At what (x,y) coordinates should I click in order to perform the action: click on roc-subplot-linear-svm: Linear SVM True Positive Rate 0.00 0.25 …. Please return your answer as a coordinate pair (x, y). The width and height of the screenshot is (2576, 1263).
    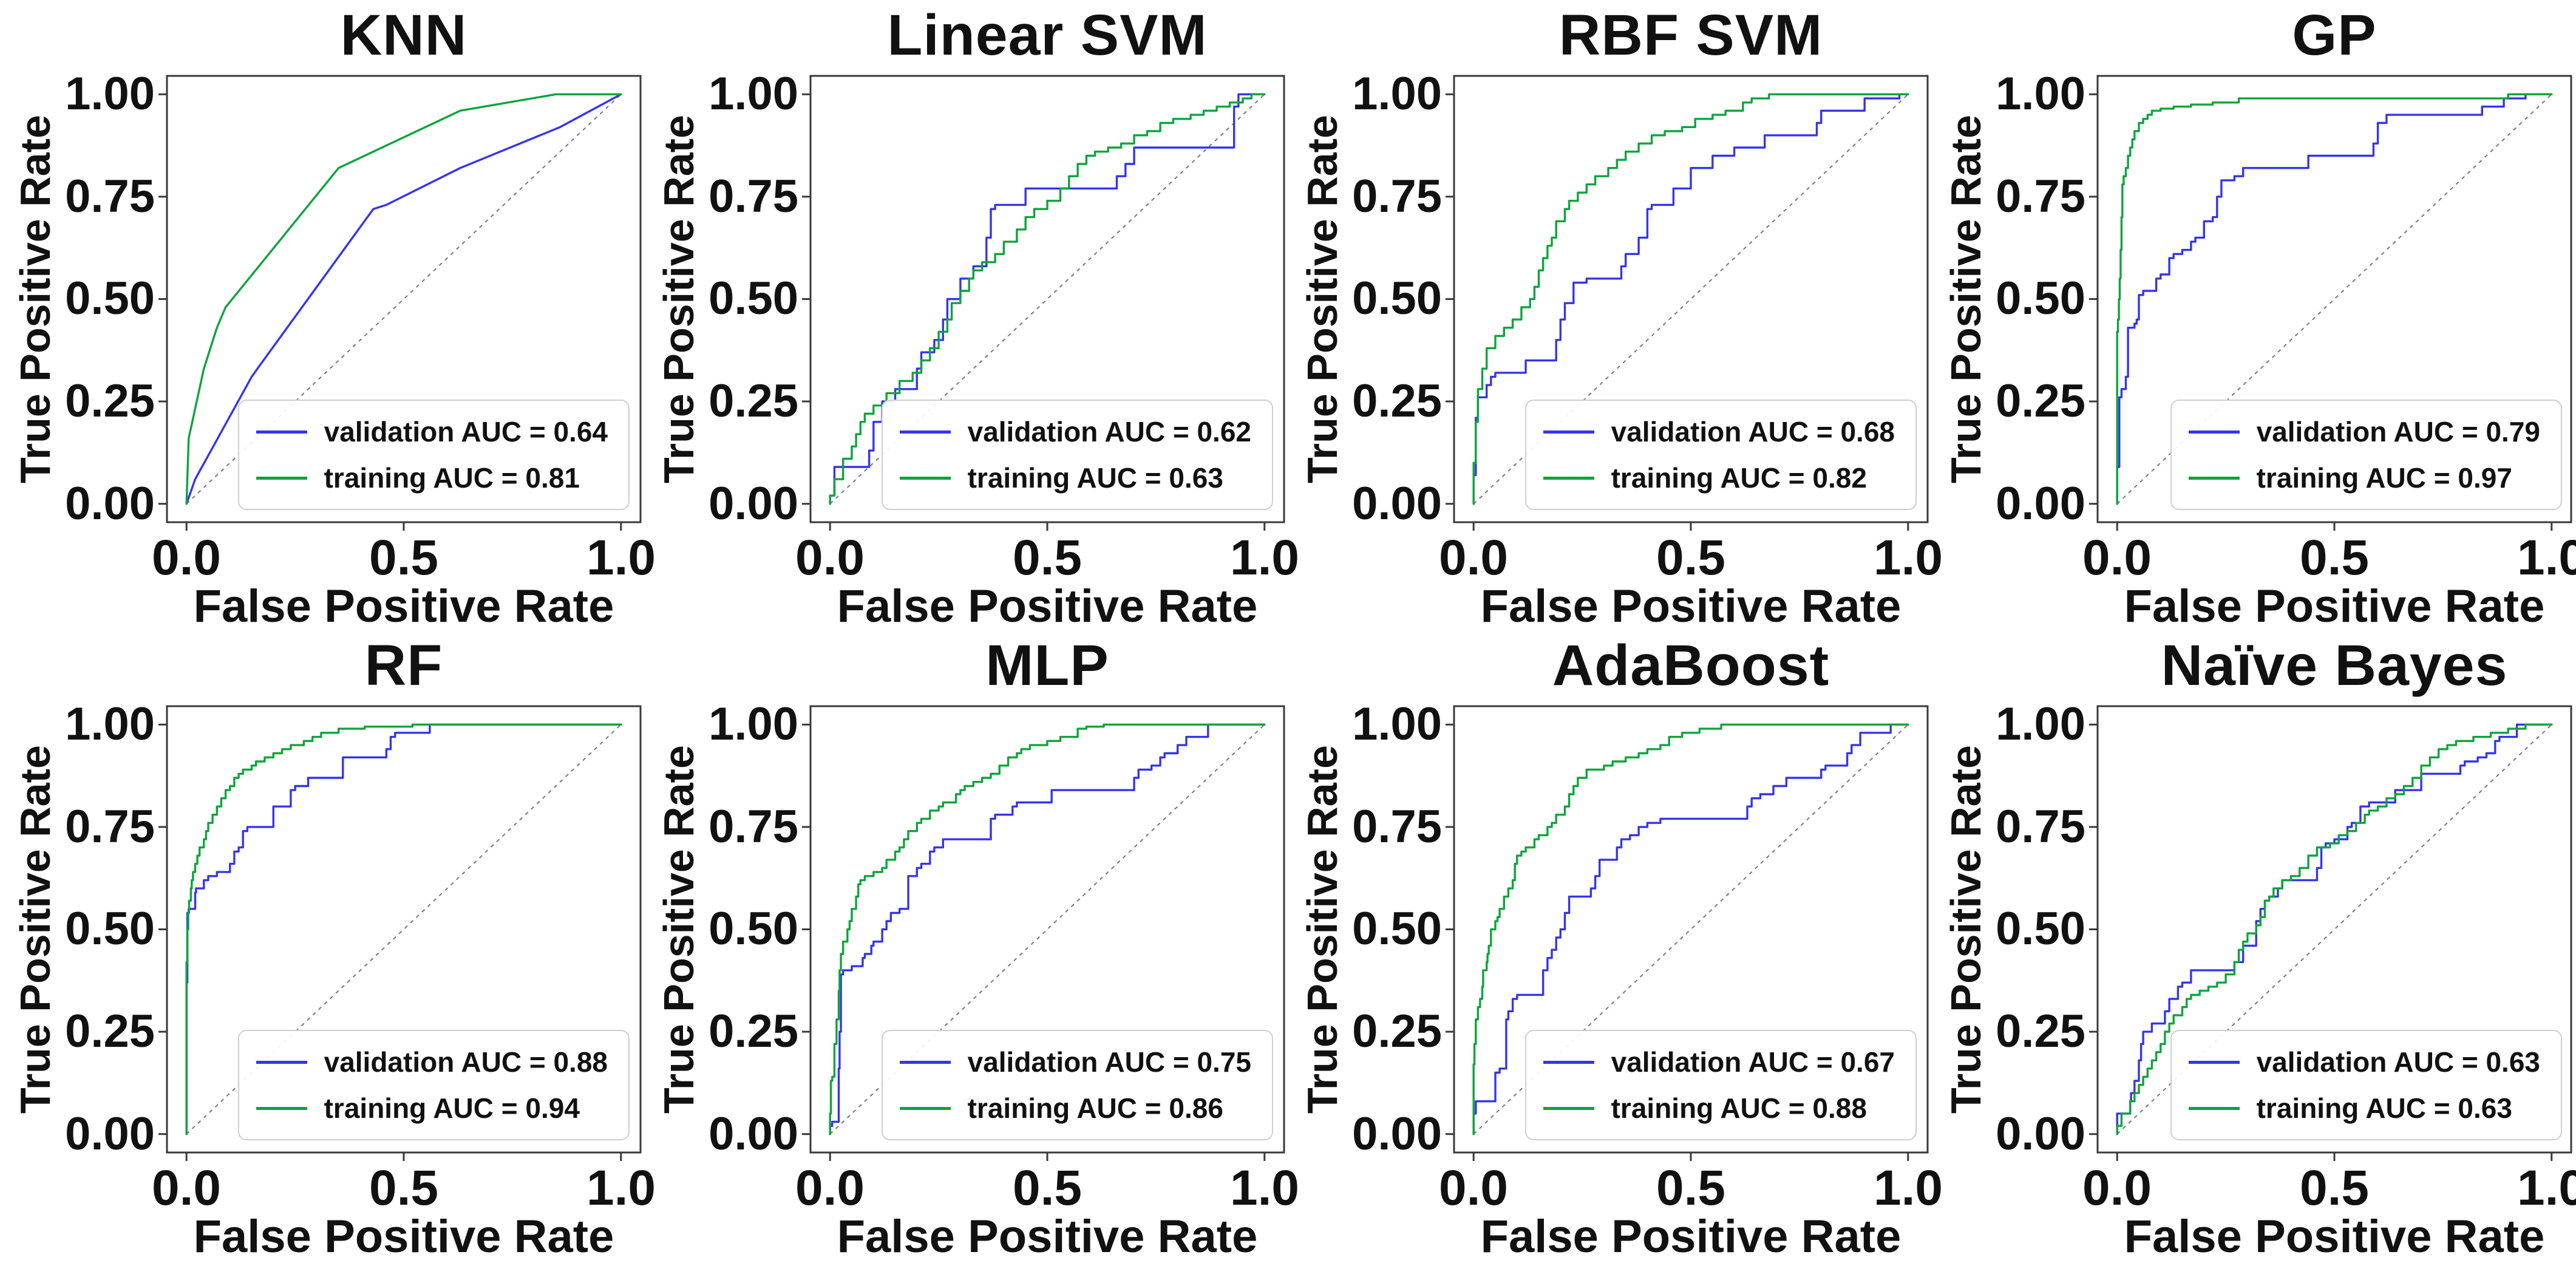
    Looking at the image, I should click on (971, 316).